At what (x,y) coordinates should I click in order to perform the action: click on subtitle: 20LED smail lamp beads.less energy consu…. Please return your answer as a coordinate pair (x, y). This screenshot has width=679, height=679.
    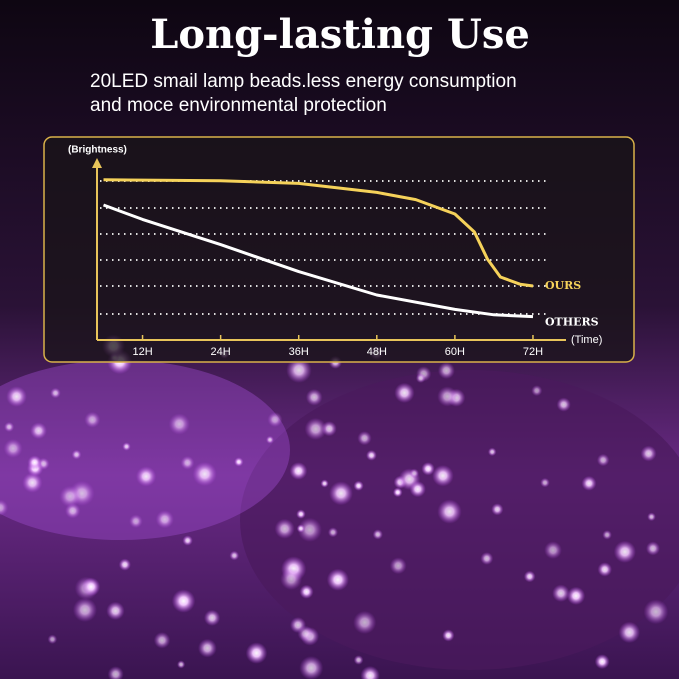
    Looking at the image, I should click on (303, 81).